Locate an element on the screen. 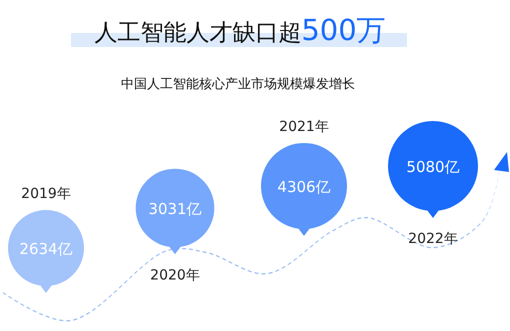 The image size is (510, 331). data-label: 3031亿 is located at coordinates (175, 209).